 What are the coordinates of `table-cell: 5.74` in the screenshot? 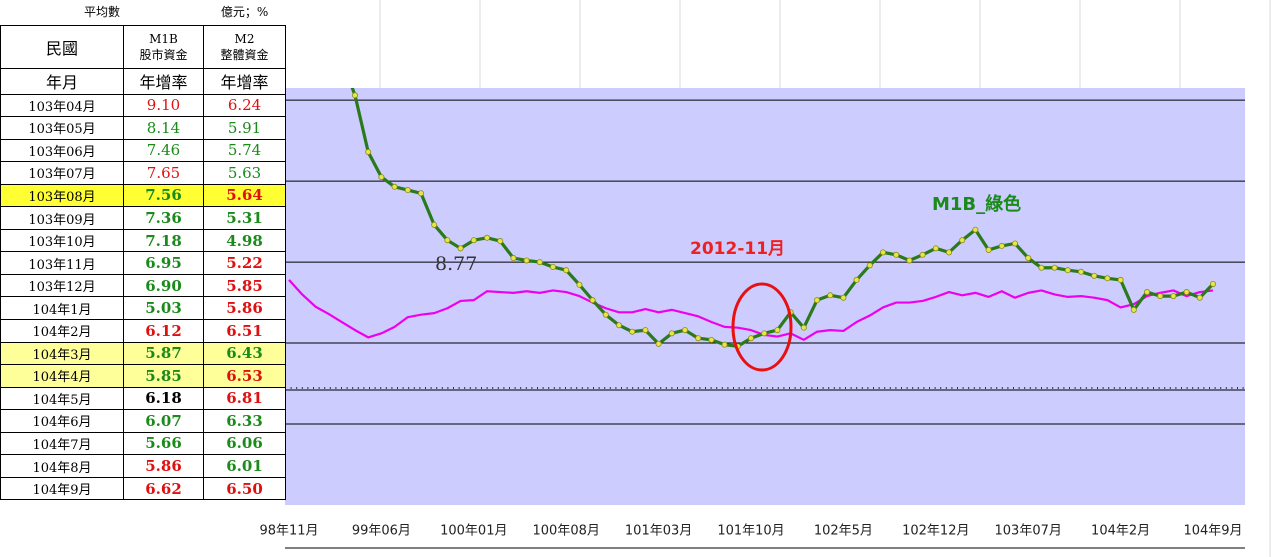 It's located at (245, 150).